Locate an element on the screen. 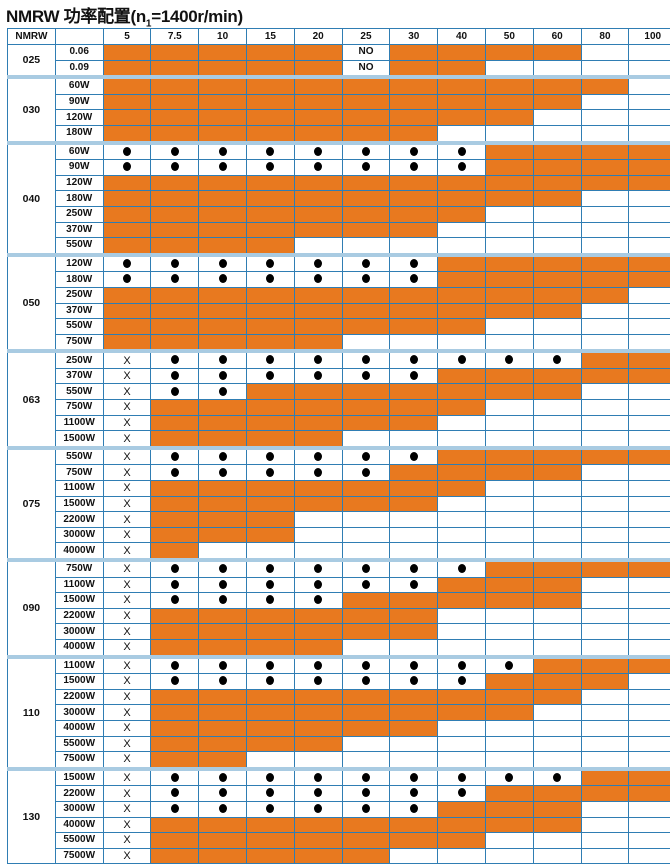  power-cell: 60W is located at coordinates (79, 85).